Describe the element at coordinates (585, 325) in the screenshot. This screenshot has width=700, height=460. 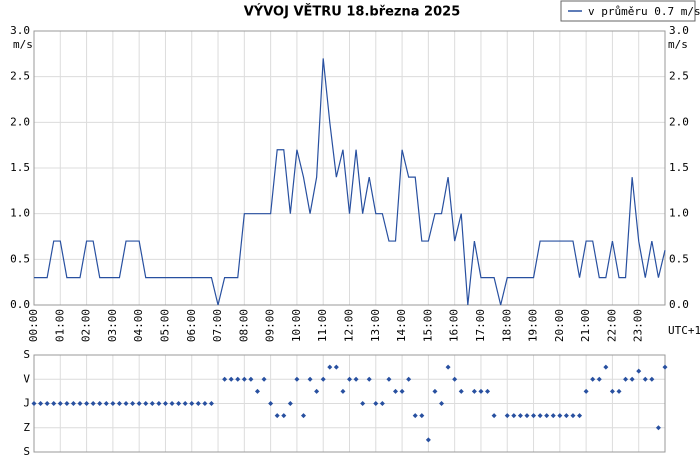
I see `x-tick-label: 21:00` at that location.